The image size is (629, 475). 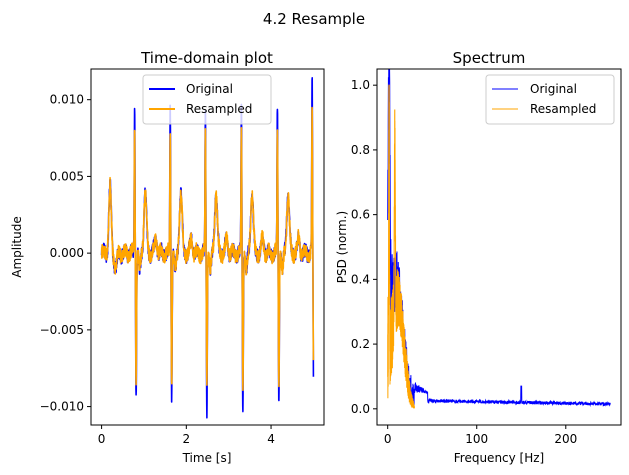 What do you see at coordinates (17, 247) in the screenshot?
I see `y-axis-label: Amplitude` at bounding box center [17, 247].